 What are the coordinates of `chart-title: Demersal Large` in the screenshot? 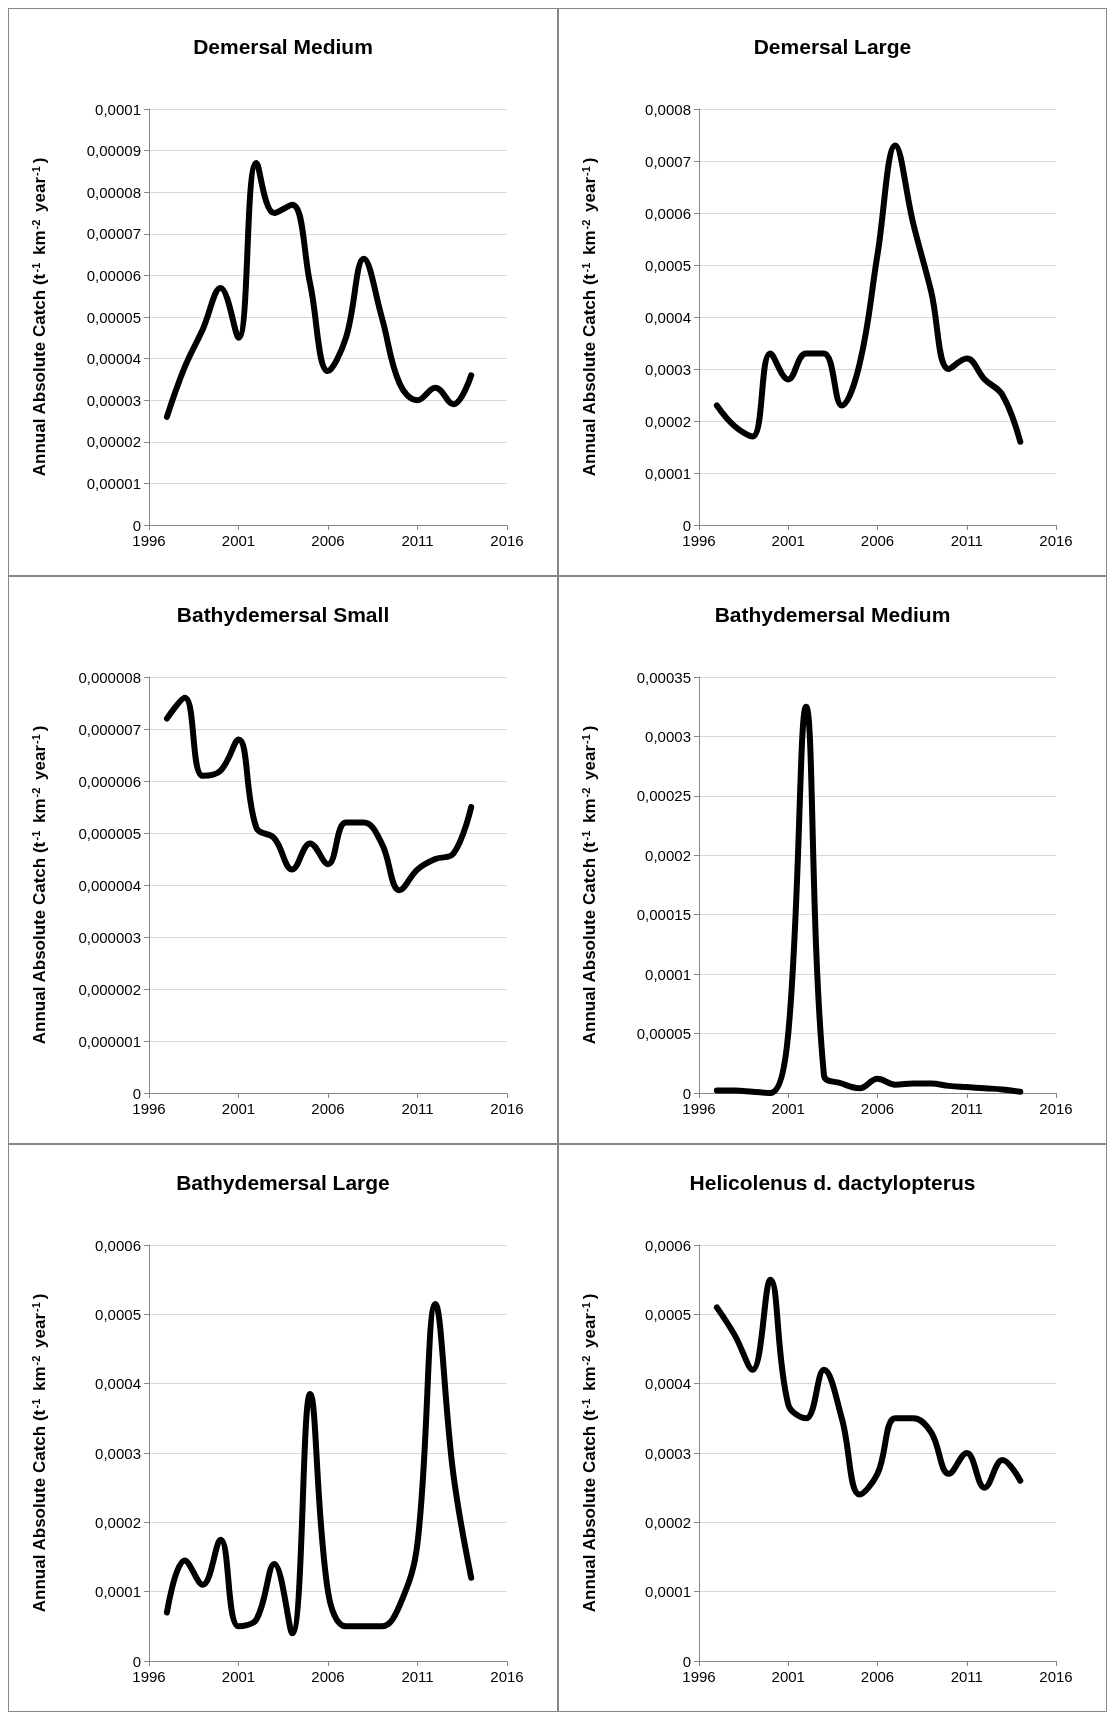 It's located at (832, 46).